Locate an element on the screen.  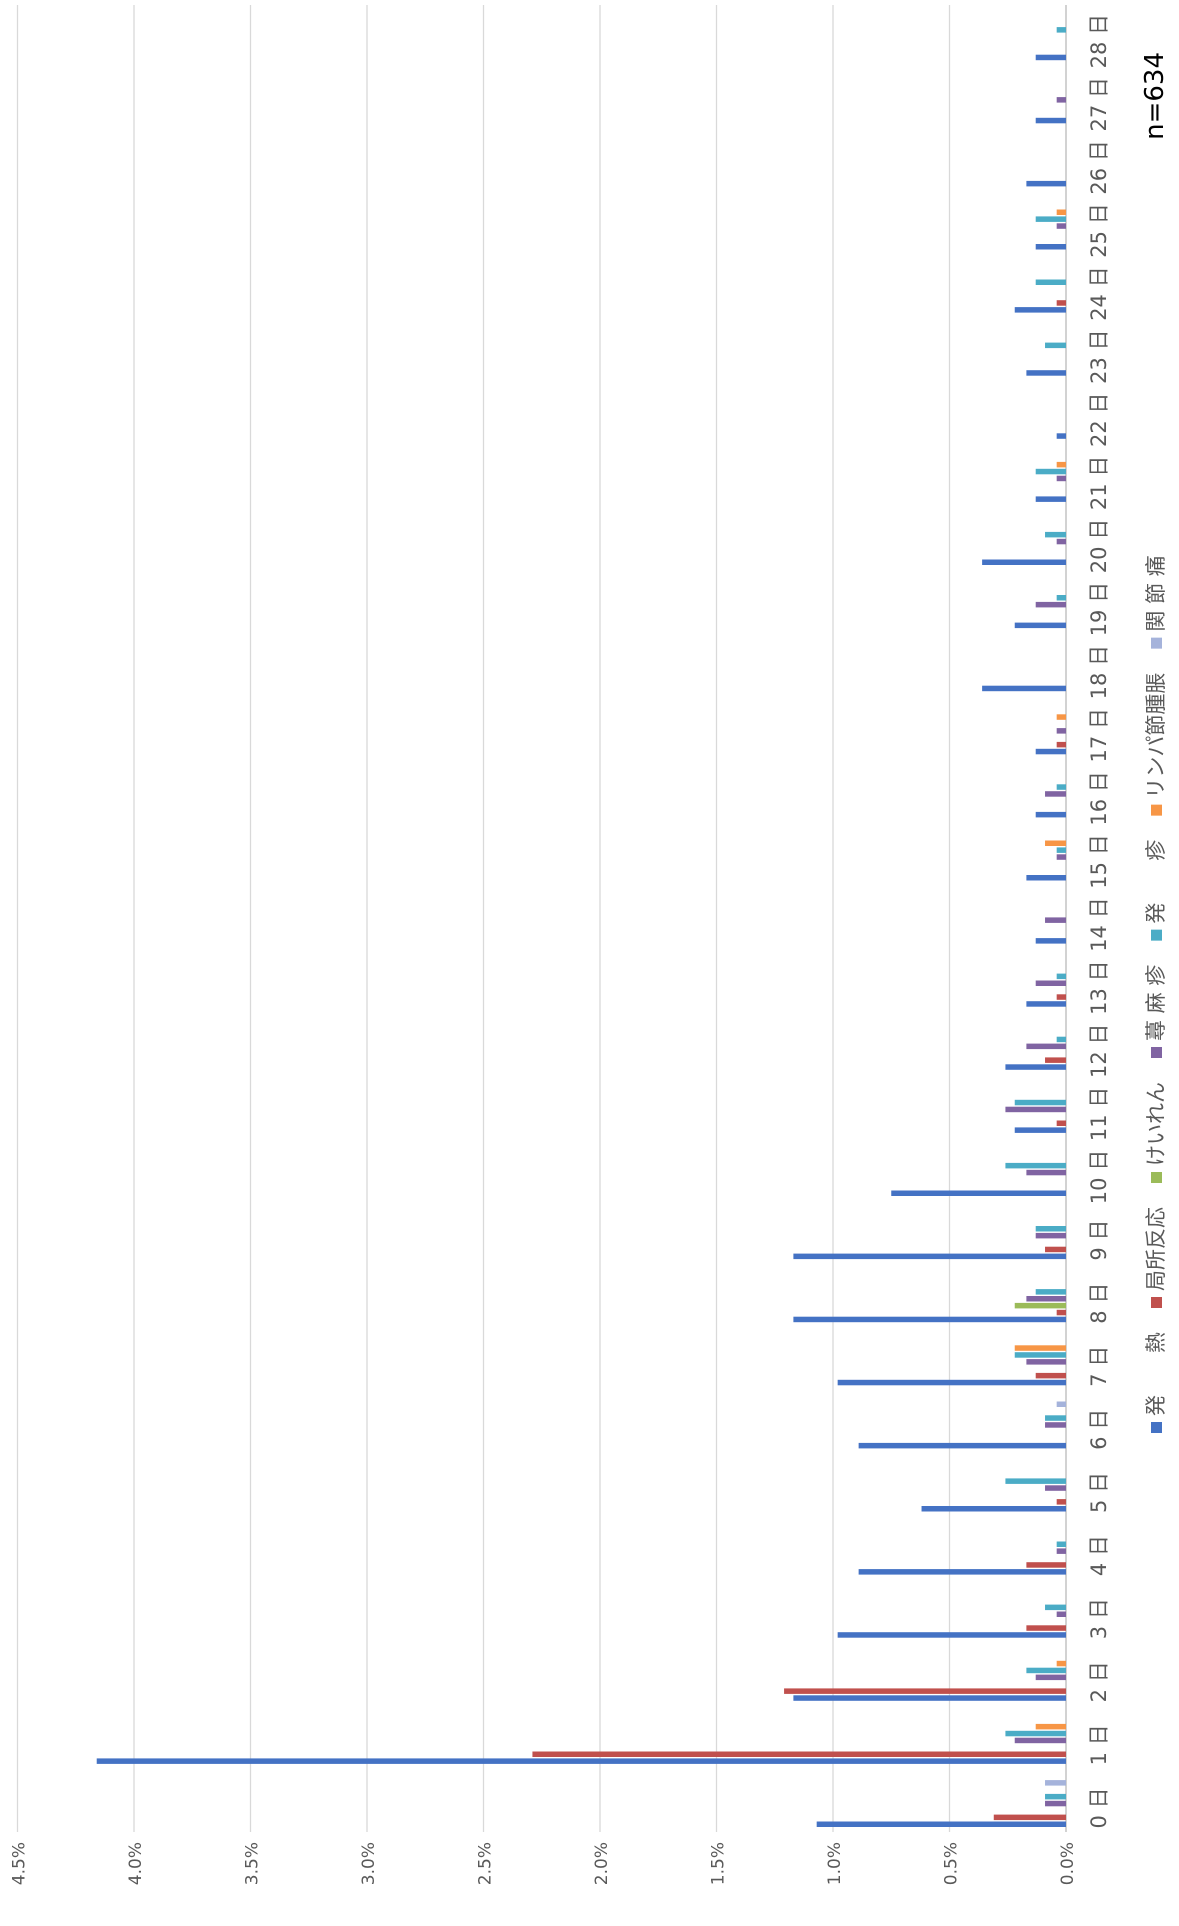
bar-局所反応-12 is located at coordinates (1055, 1060).